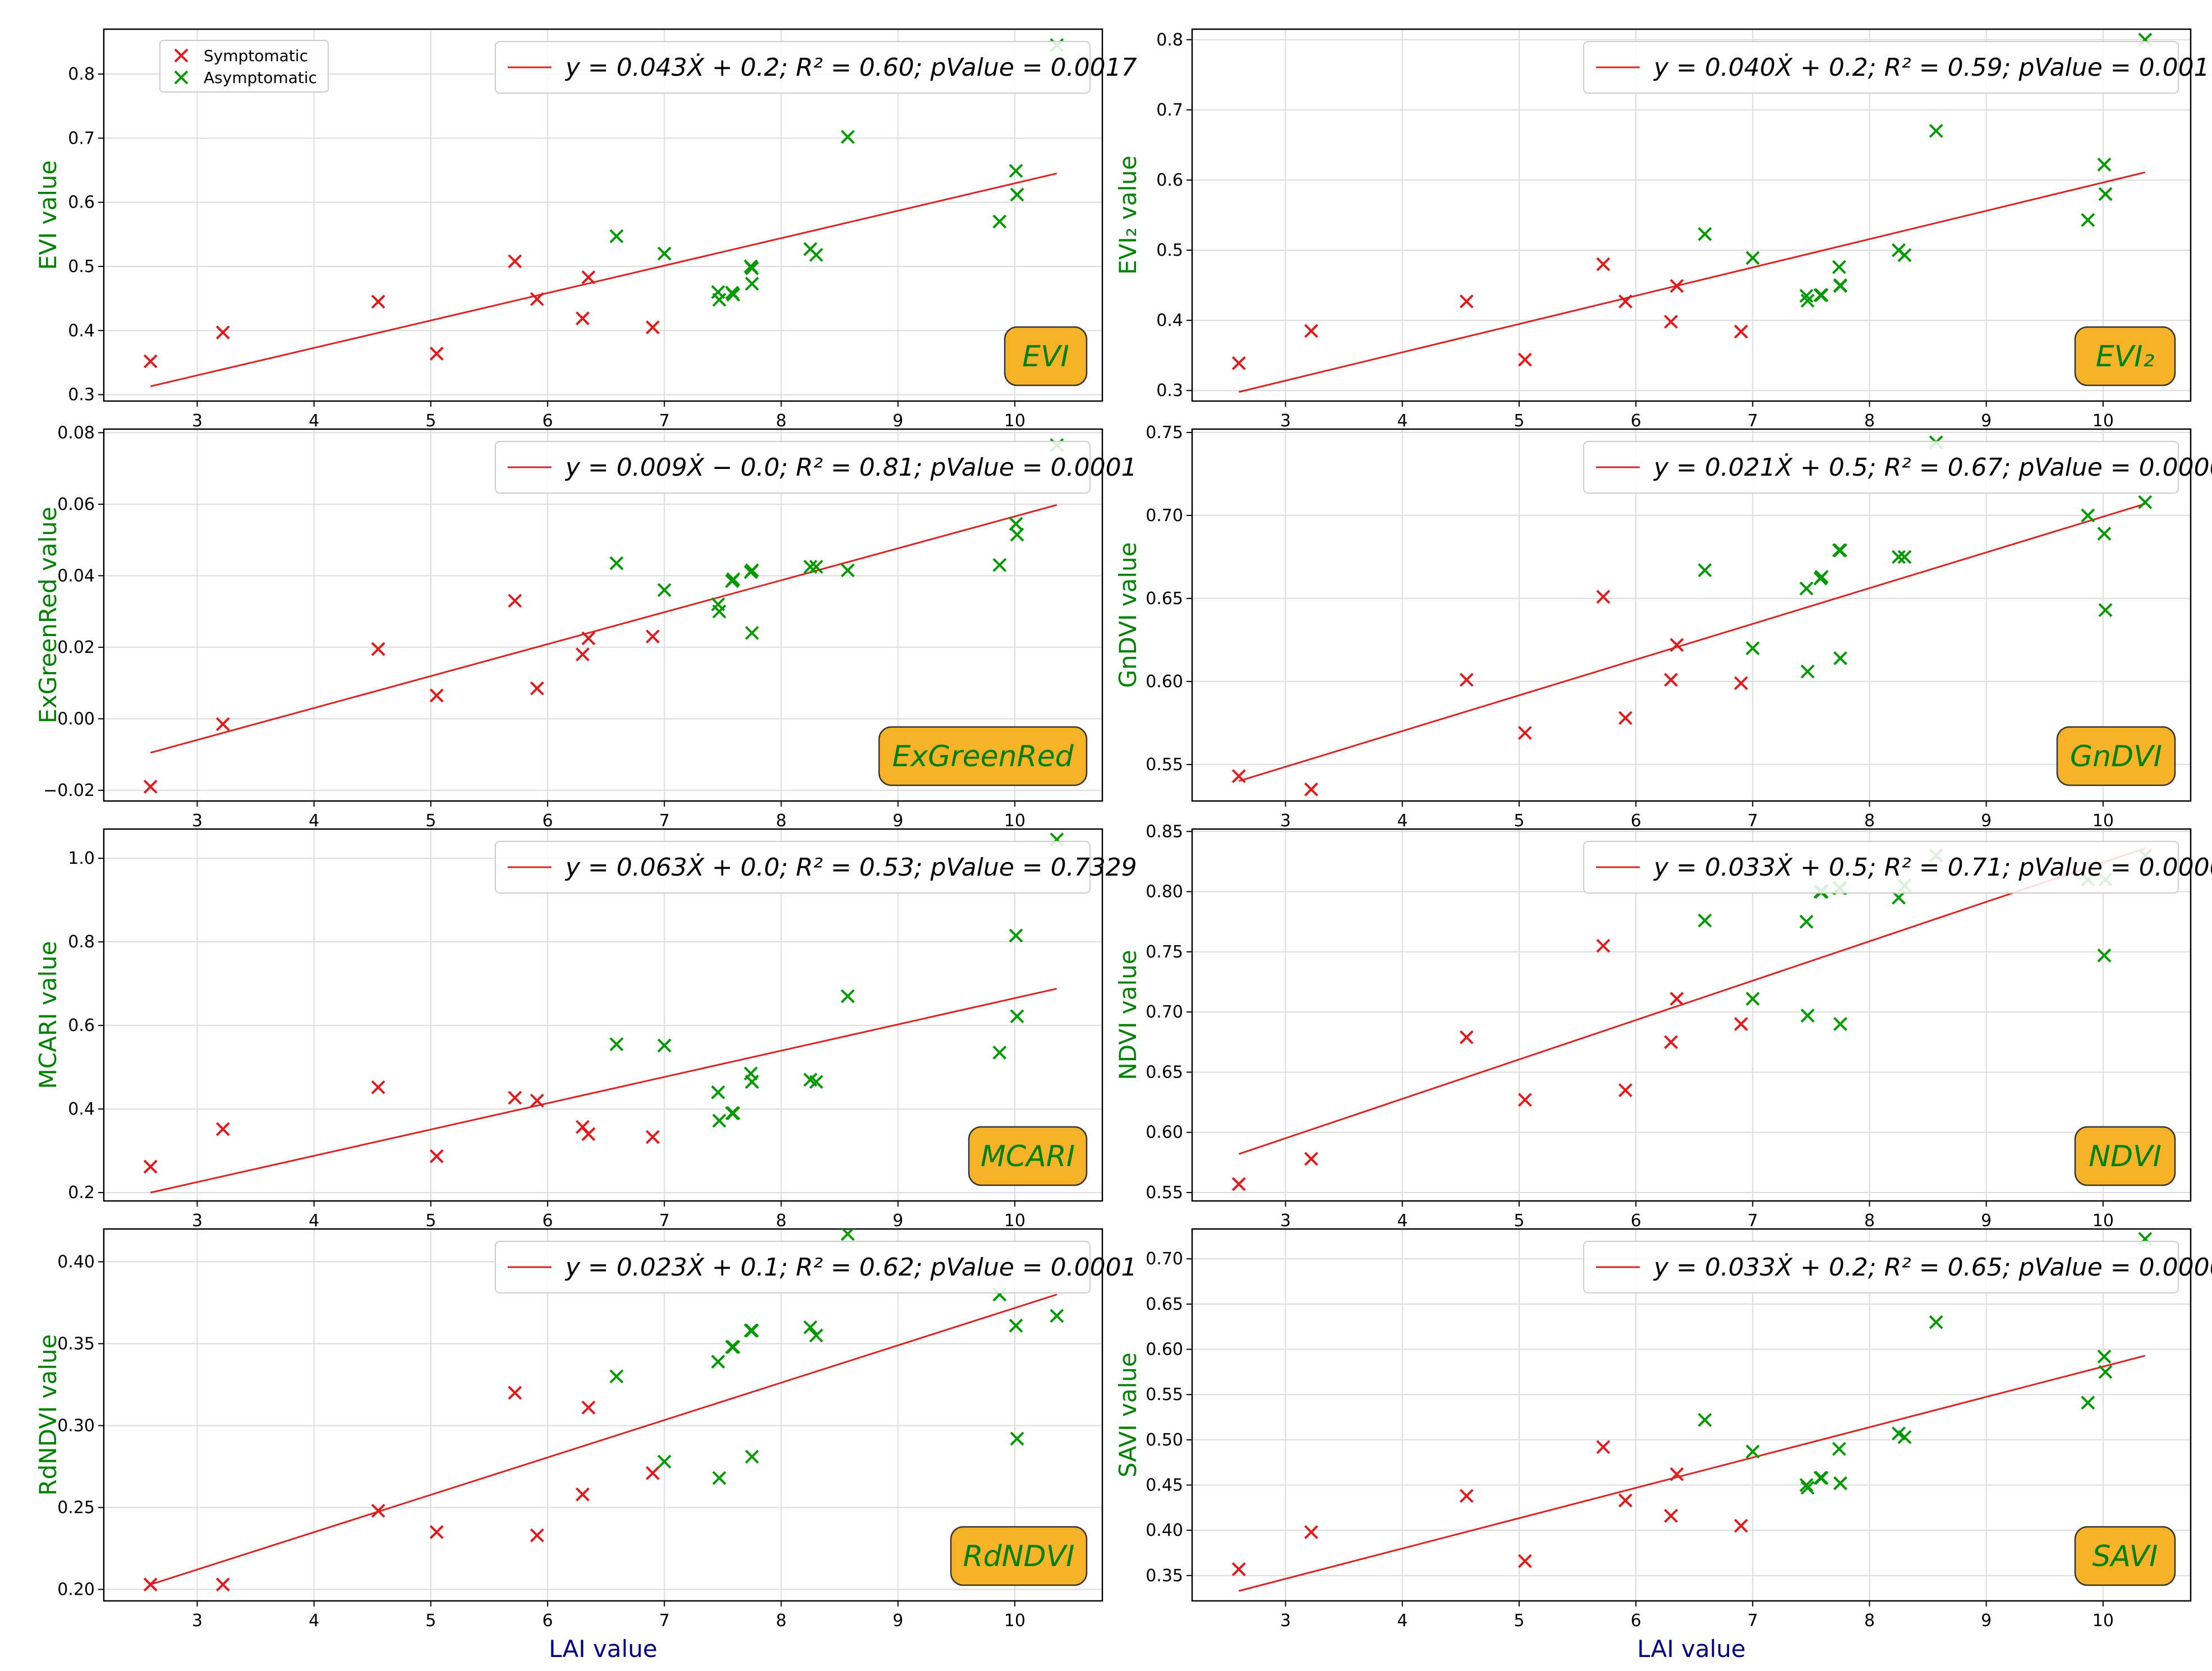 The height and width of the screenshot is (1671, 2212). I want to click on y-axis-label: ExGreenRed value, so click(48, 615).